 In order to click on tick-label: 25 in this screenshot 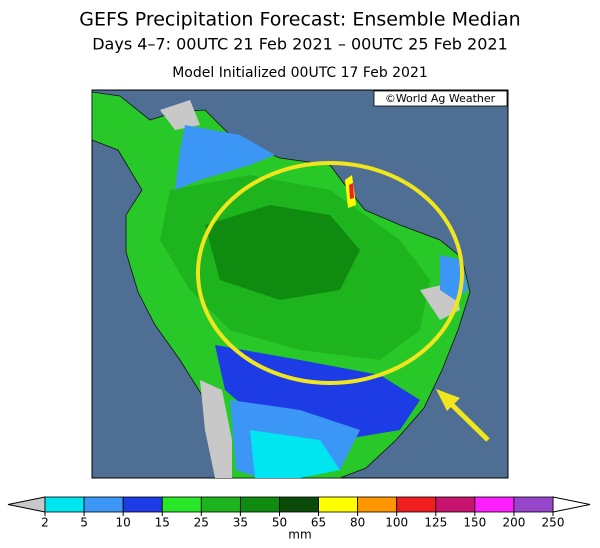, I will do `click(201, 523)`.